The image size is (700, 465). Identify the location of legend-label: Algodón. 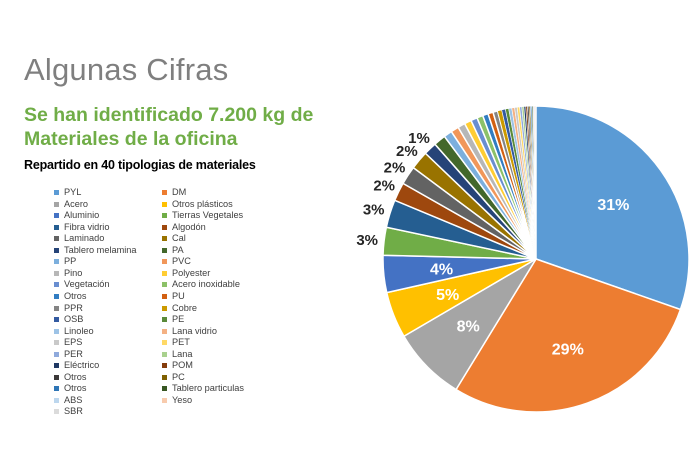
(189, 226).